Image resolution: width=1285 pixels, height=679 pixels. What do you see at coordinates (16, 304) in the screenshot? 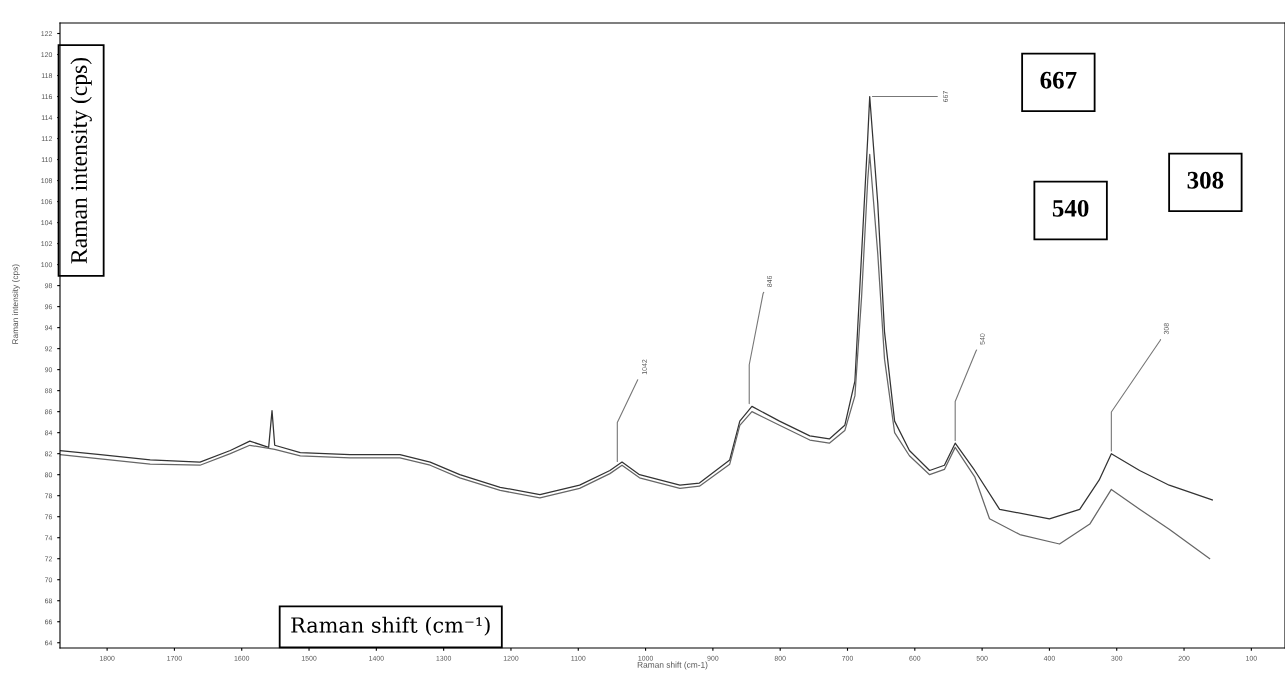
I see `text: Raman intensity (cps)` at bounding box center [16, 304].